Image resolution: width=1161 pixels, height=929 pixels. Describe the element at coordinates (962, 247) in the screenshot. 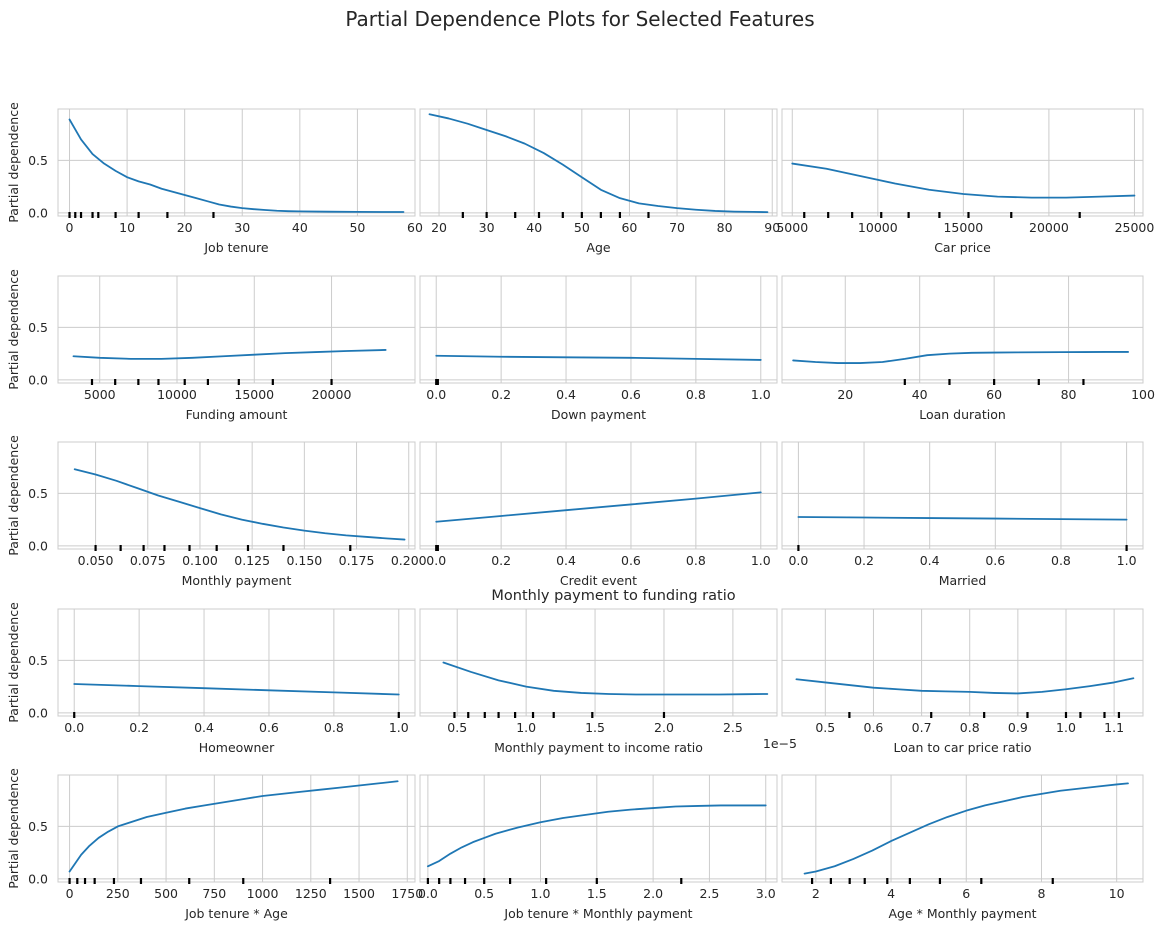

I see `x-axis-label: Car price` at that location.